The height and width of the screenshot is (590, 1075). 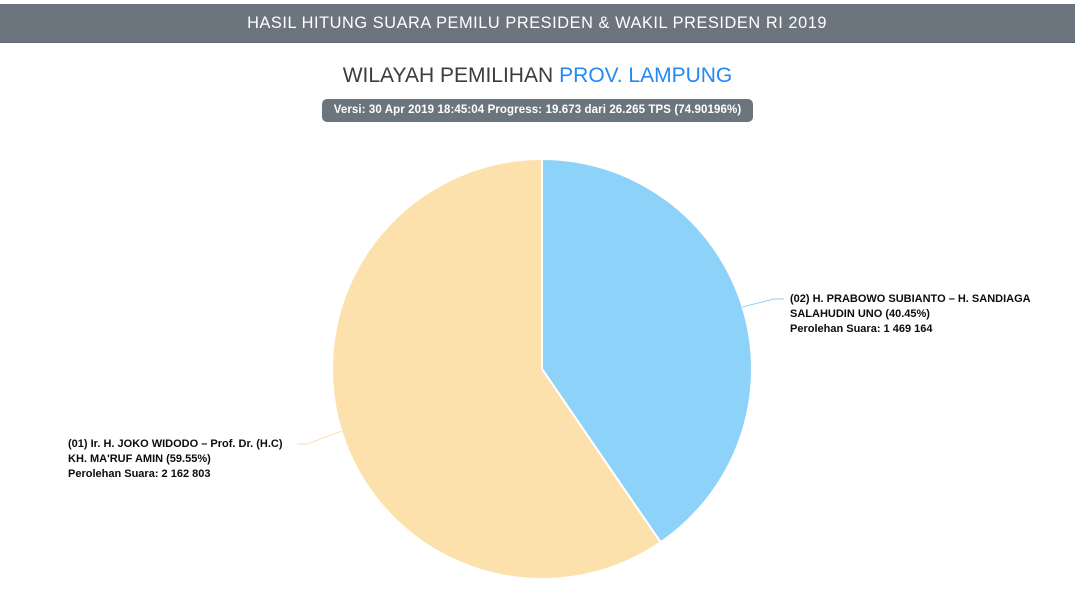 I want to click on page-title: WILAYAH PEMILIHAN PROV. LAMPUNG, so click(x=537, y=76).